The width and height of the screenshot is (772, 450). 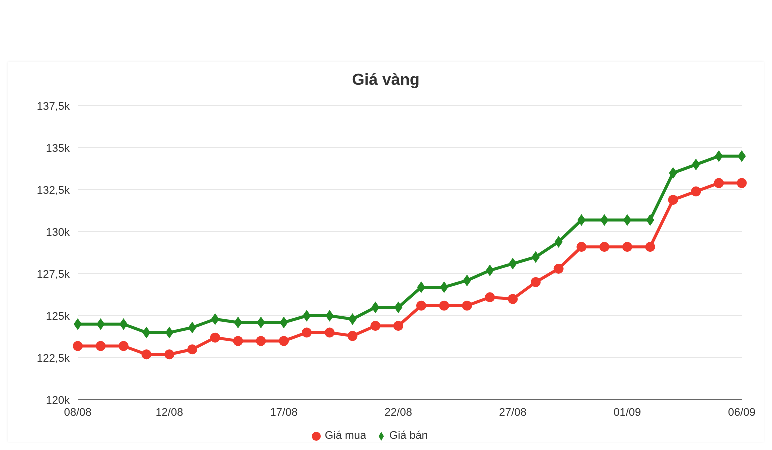 What do you see at coordinates (58, 148) in the screenshot?
I see `y-tick-label: 135k` at bounding box center [58, 148].